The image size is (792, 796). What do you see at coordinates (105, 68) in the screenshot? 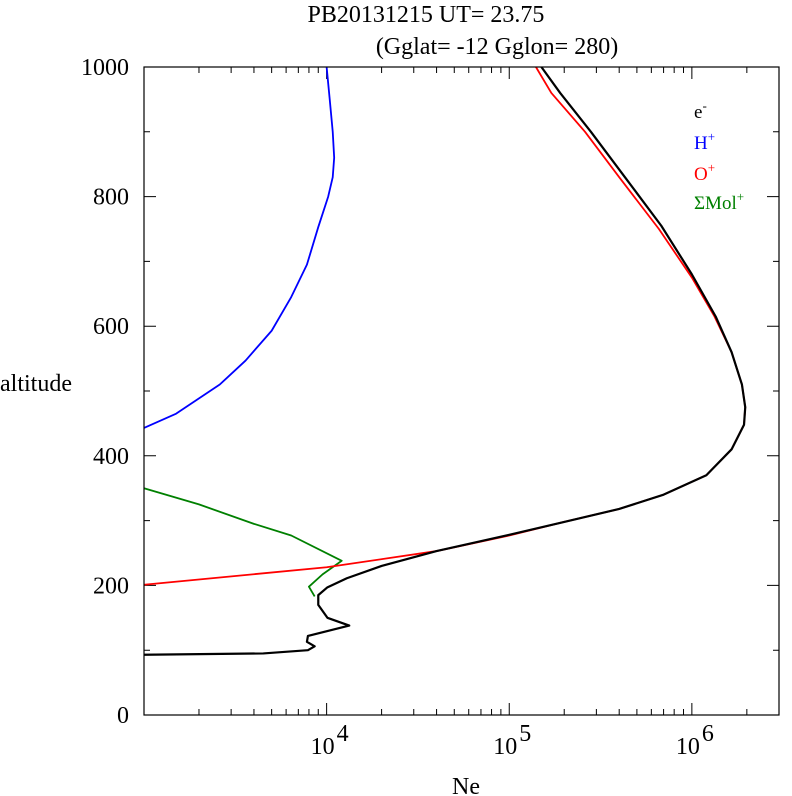
I see `y-tick-label: 1000` at bounding box center [105, 68].